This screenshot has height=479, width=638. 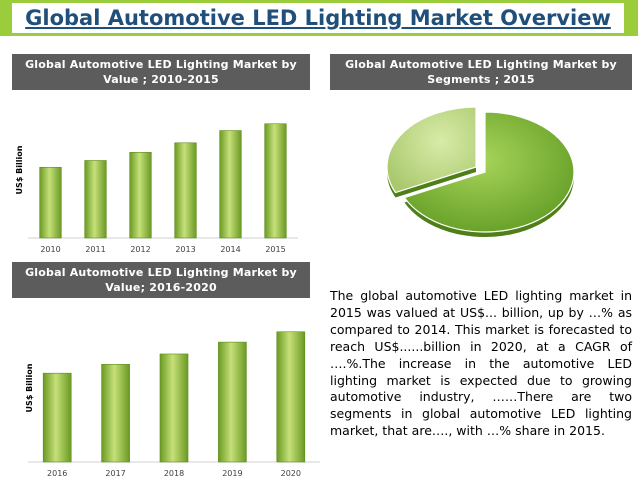 What do you see at coordinates (275, 249) in the screenshot?
I see `x-tick-label: 2015` at bounding box center [275, 249].